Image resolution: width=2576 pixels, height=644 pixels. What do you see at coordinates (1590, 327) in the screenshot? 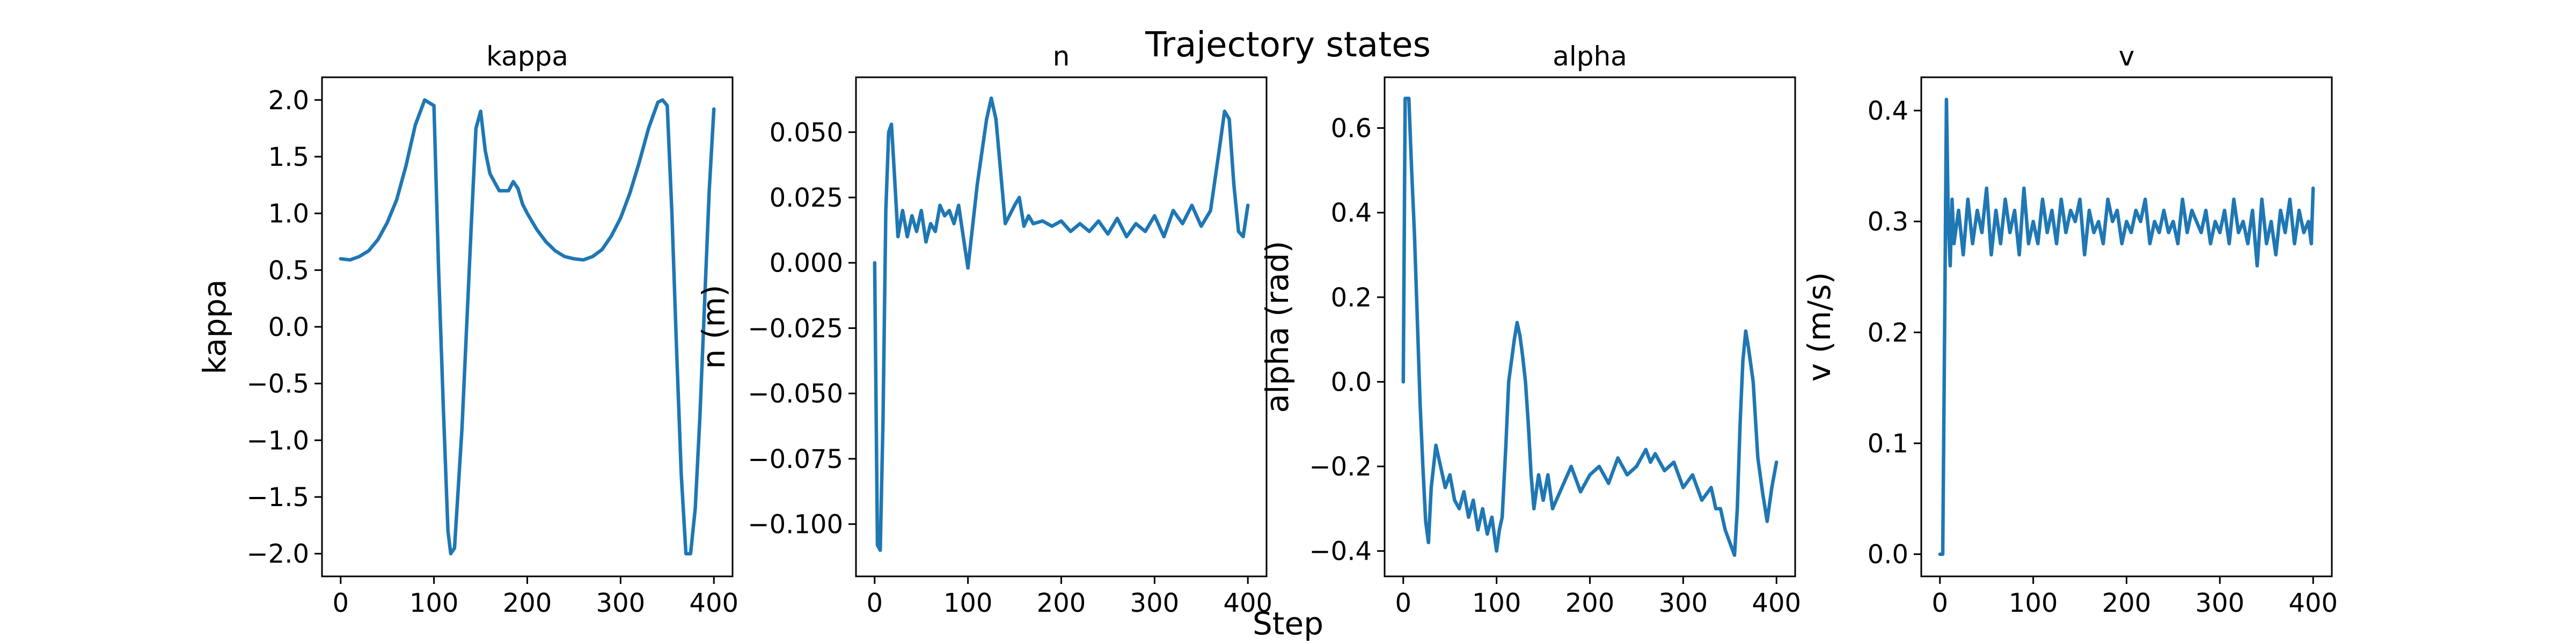
I see `series-line-alpha` at bounding box center [1590, 327].